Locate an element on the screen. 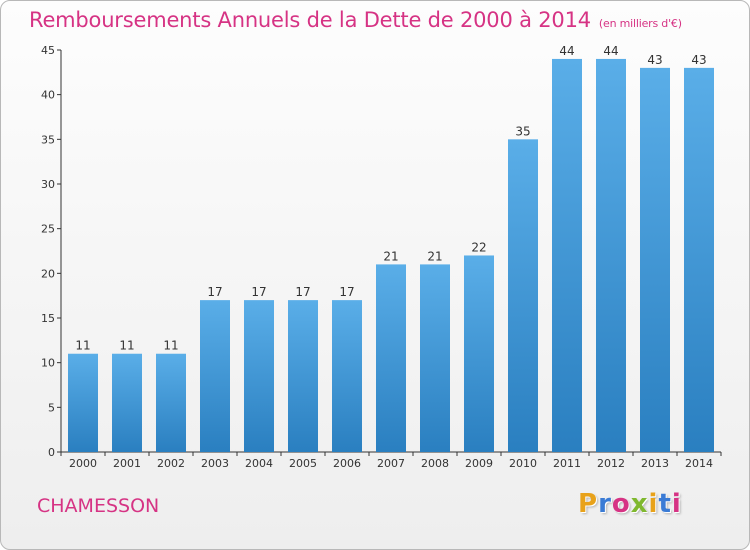  x-tick-label: 2006 is located at coordinates (347, 463).